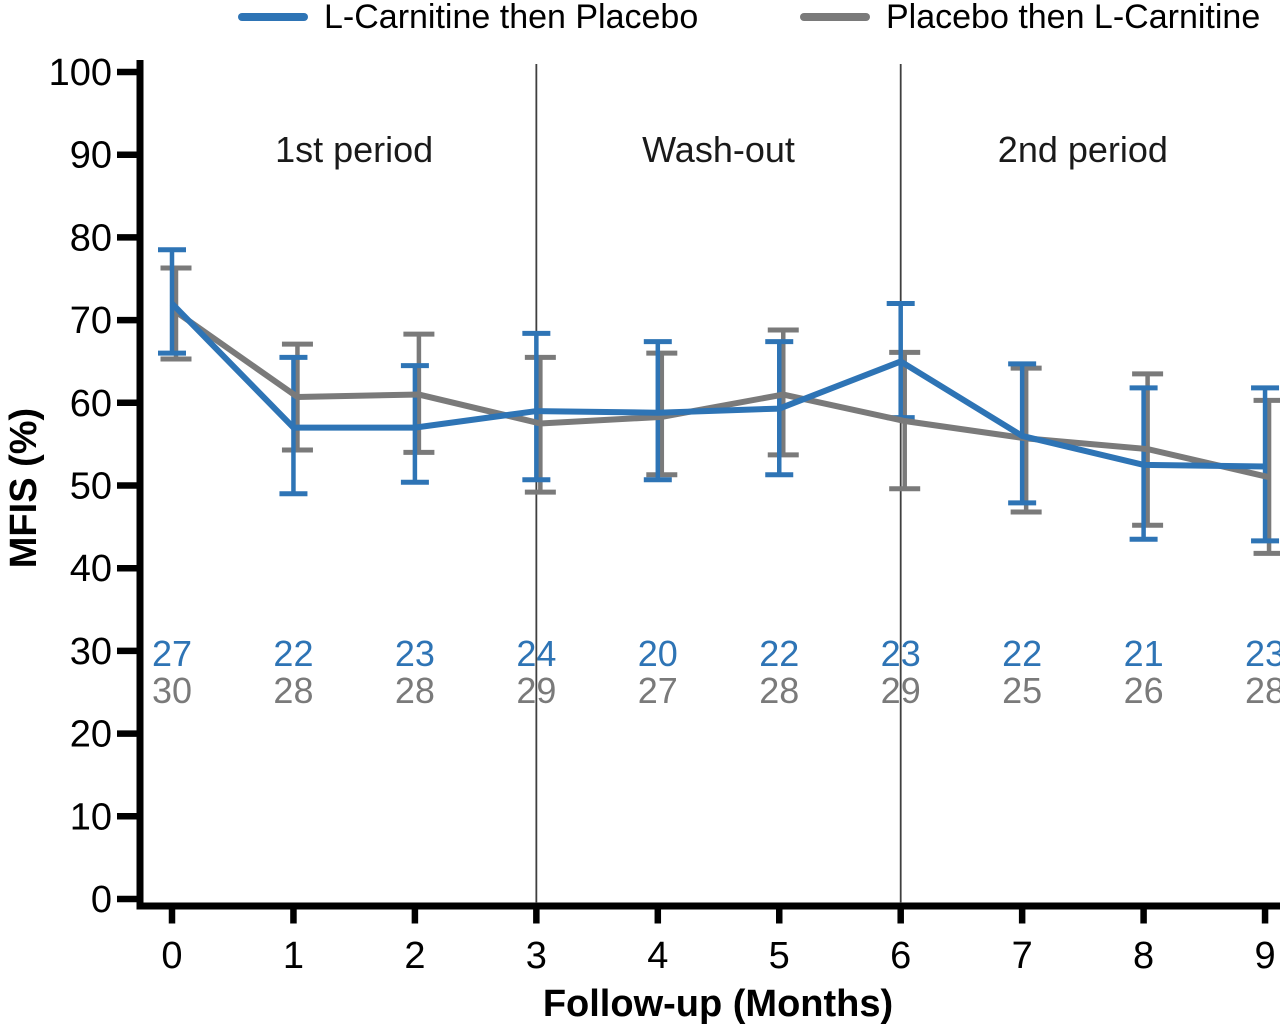 The width and height of the screenshot is (1280, 1029). What do you see at coordinates (1083, 149) in the screenshot?
I see `period-label: 2nd period` at bounding box center [1083, 149].